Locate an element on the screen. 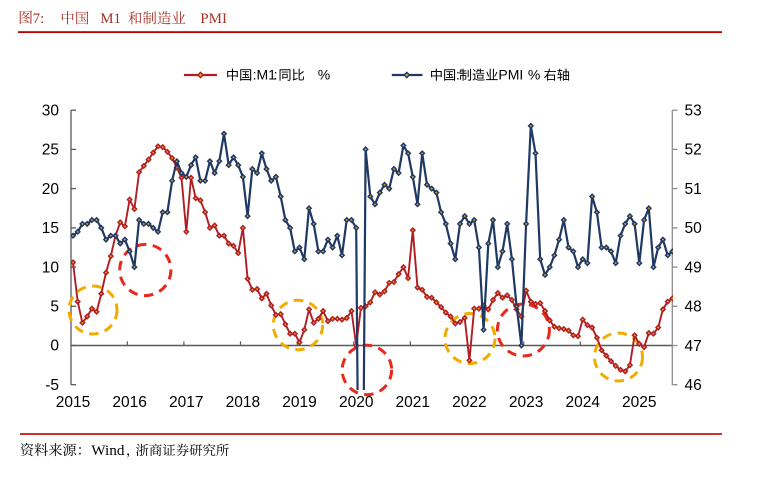 The width and height of the screenshot is (764, 482). svg-text: 2025 is located at coordinates (639, 402).